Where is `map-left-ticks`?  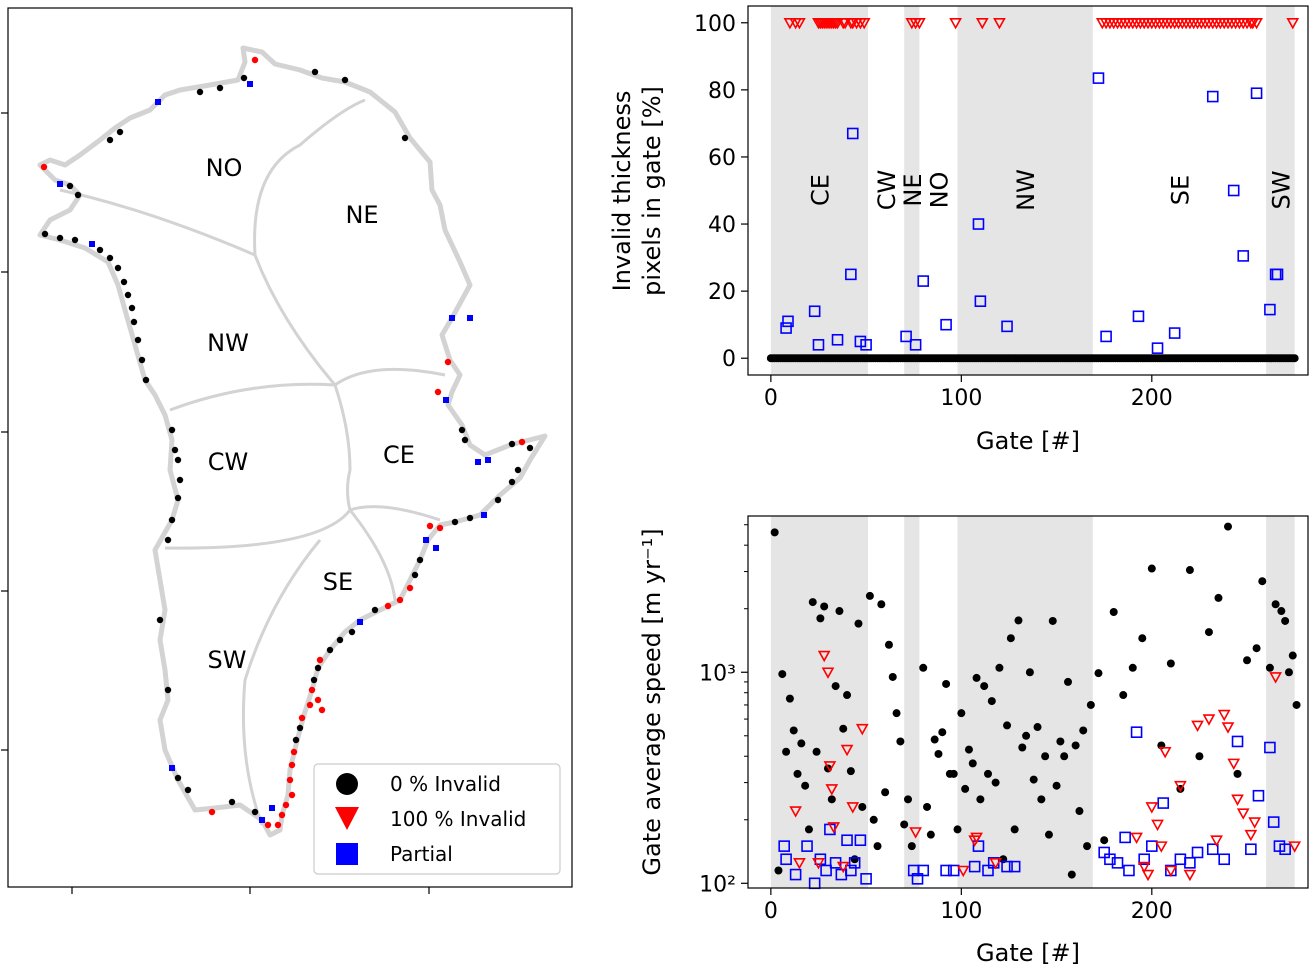 map-left-ticks is located at coordinates (4, 431).